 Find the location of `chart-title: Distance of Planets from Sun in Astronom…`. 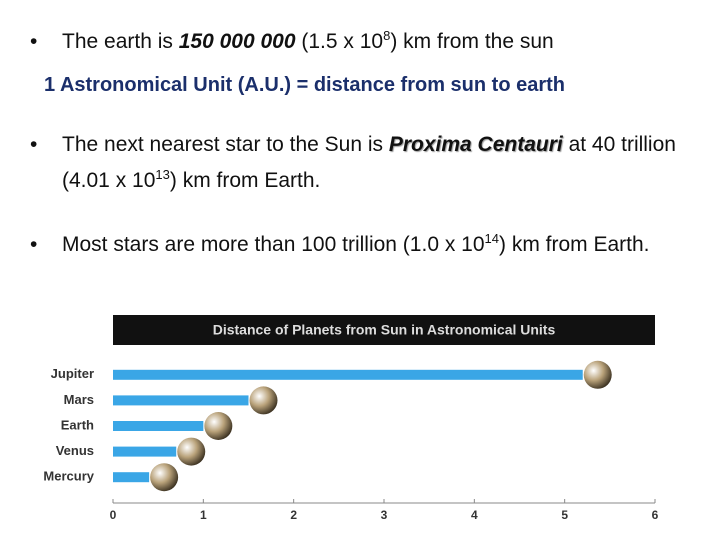

chart-title: Distance of Planets from Sun in Astronom… is located at coordinates (384, 330).